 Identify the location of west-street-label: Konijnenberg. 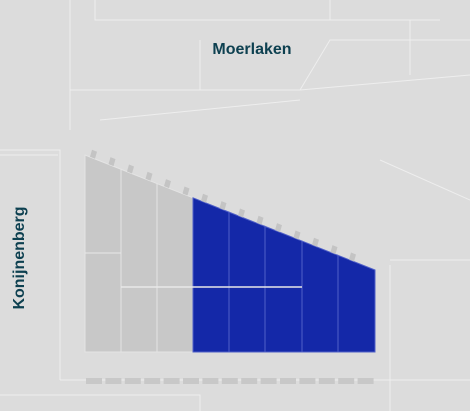
(19, 257).